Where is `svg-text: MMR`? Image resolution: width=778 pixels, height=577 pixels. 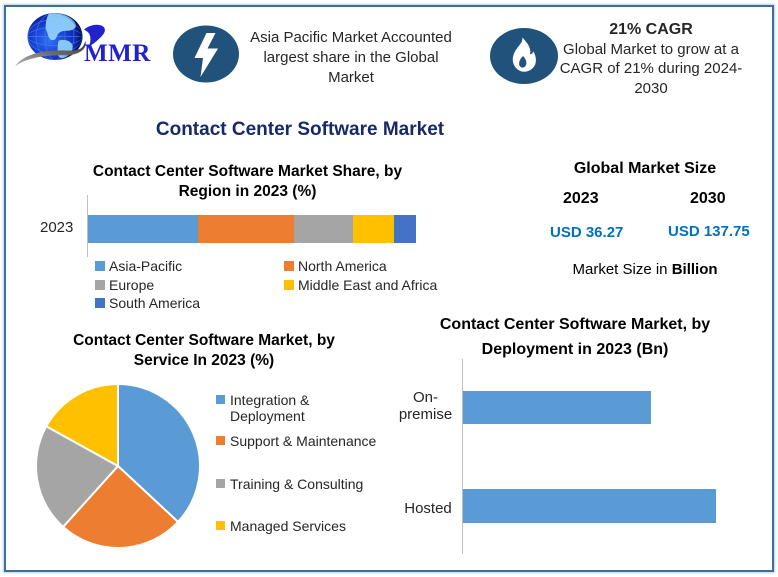 svg-text: MMR is located at coordinates (117, 53).